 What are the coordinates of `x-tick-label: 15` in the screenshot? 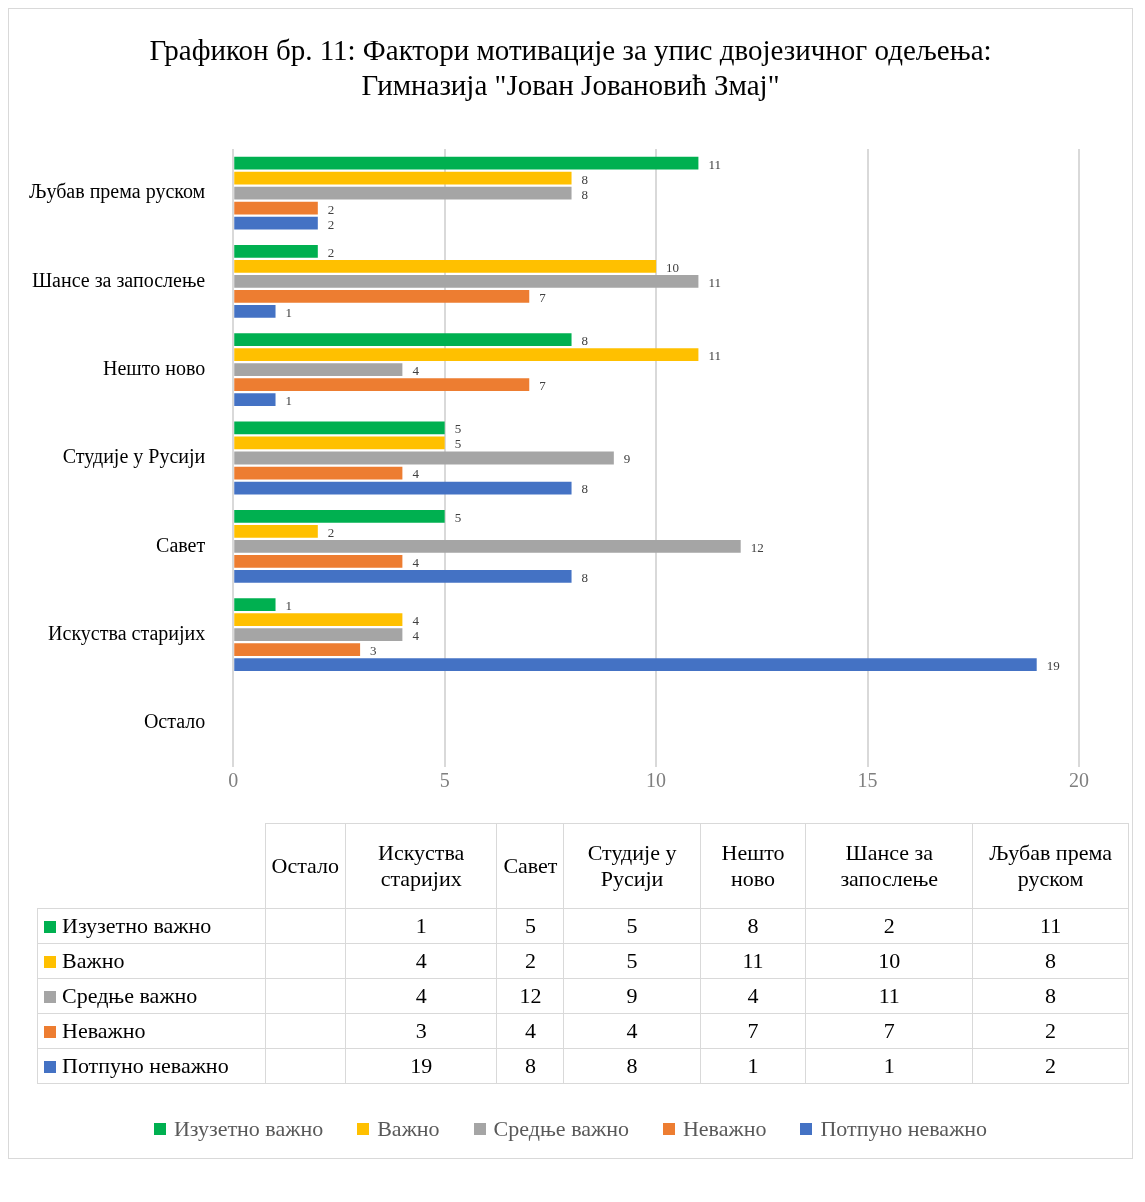 It's located at (867, 779).